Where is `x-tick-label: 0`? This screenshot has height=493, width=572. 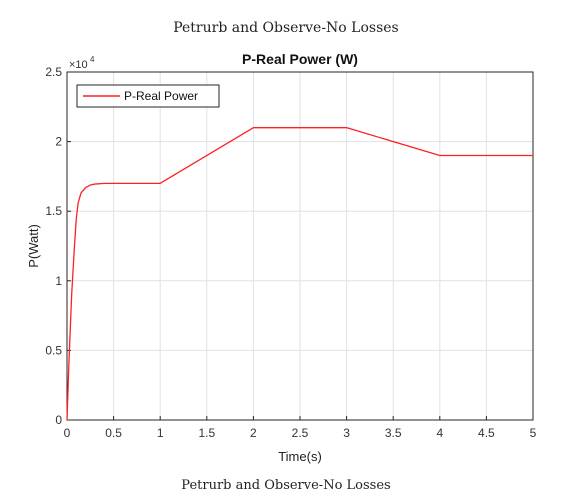 x-tick-label: 0 is located at coordinates (67, 433).